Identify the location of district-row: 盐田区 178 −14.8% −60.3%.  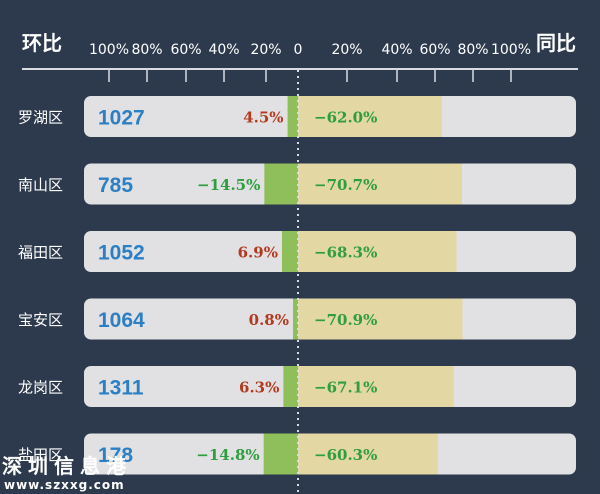
(297, 454).